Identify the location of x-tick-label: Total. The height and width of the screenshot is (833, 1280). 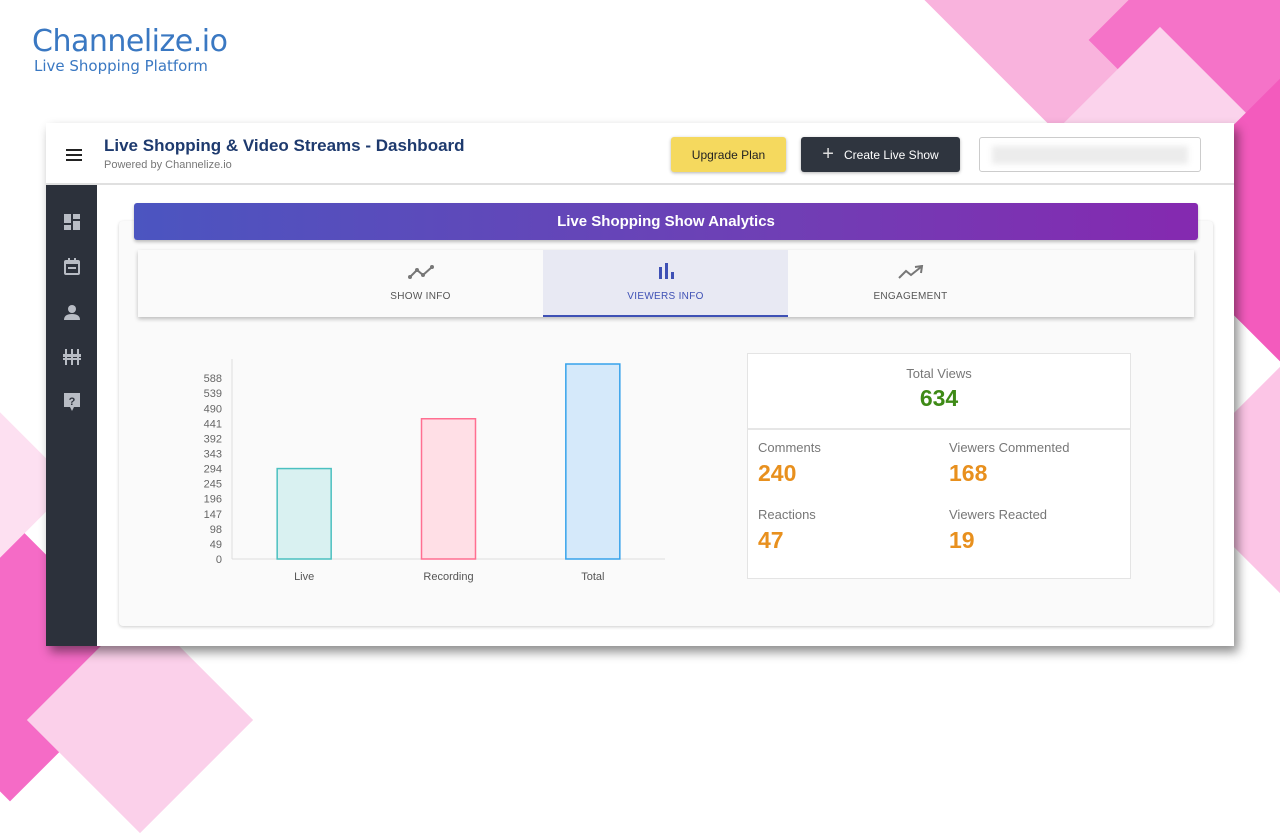
(592, 577).